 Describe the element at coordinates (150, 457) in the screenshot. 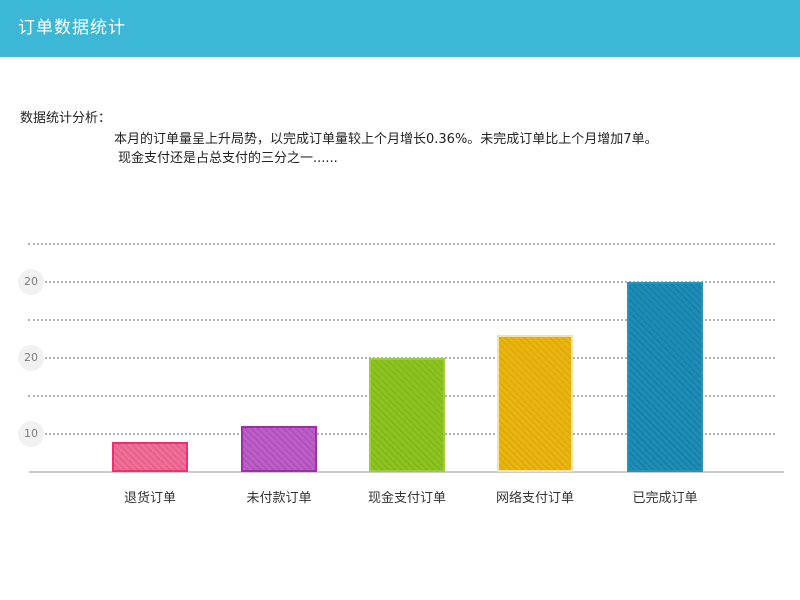

I see `bar-退货订单` at that location.